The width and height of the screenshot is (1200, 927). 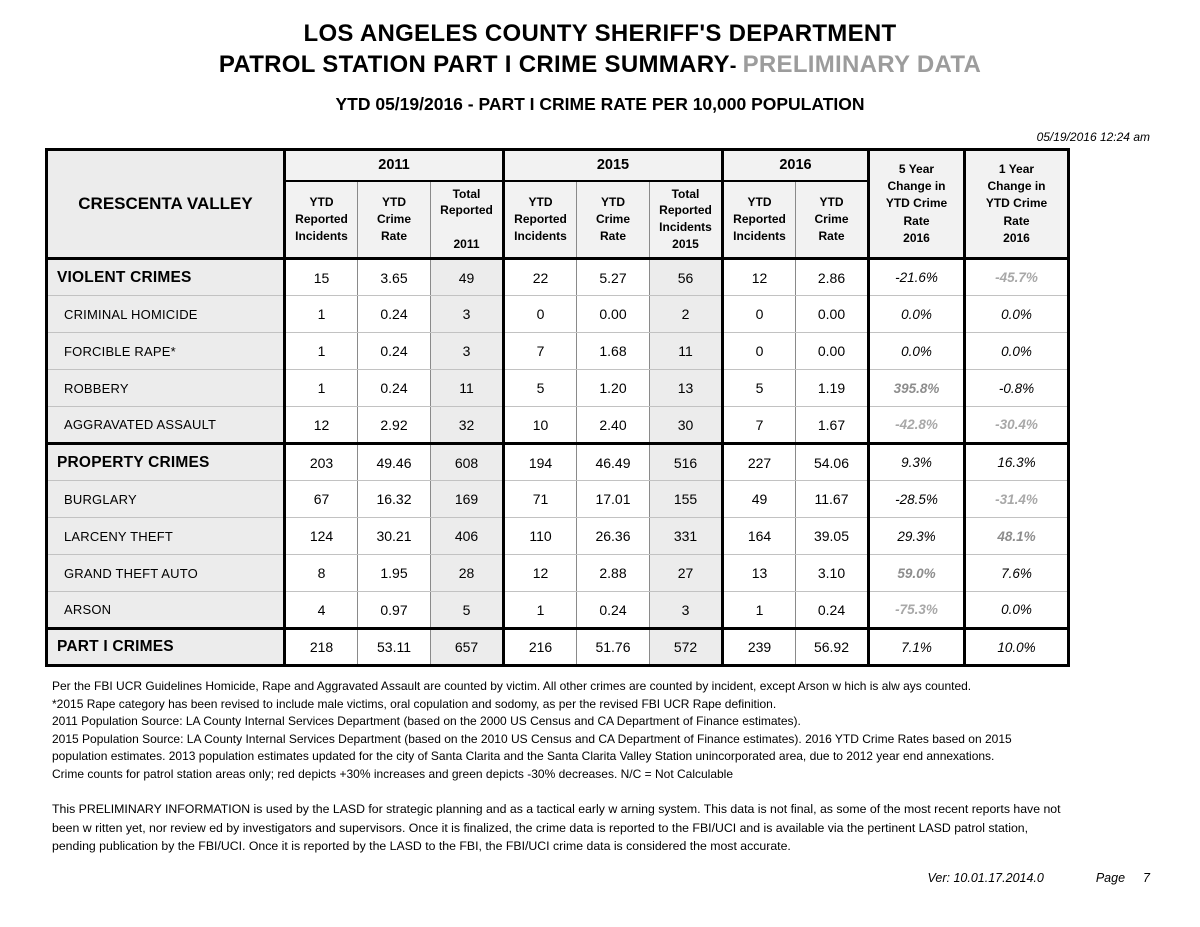 I want to click on value-cell: 1.67, so click(x=832, y=425).